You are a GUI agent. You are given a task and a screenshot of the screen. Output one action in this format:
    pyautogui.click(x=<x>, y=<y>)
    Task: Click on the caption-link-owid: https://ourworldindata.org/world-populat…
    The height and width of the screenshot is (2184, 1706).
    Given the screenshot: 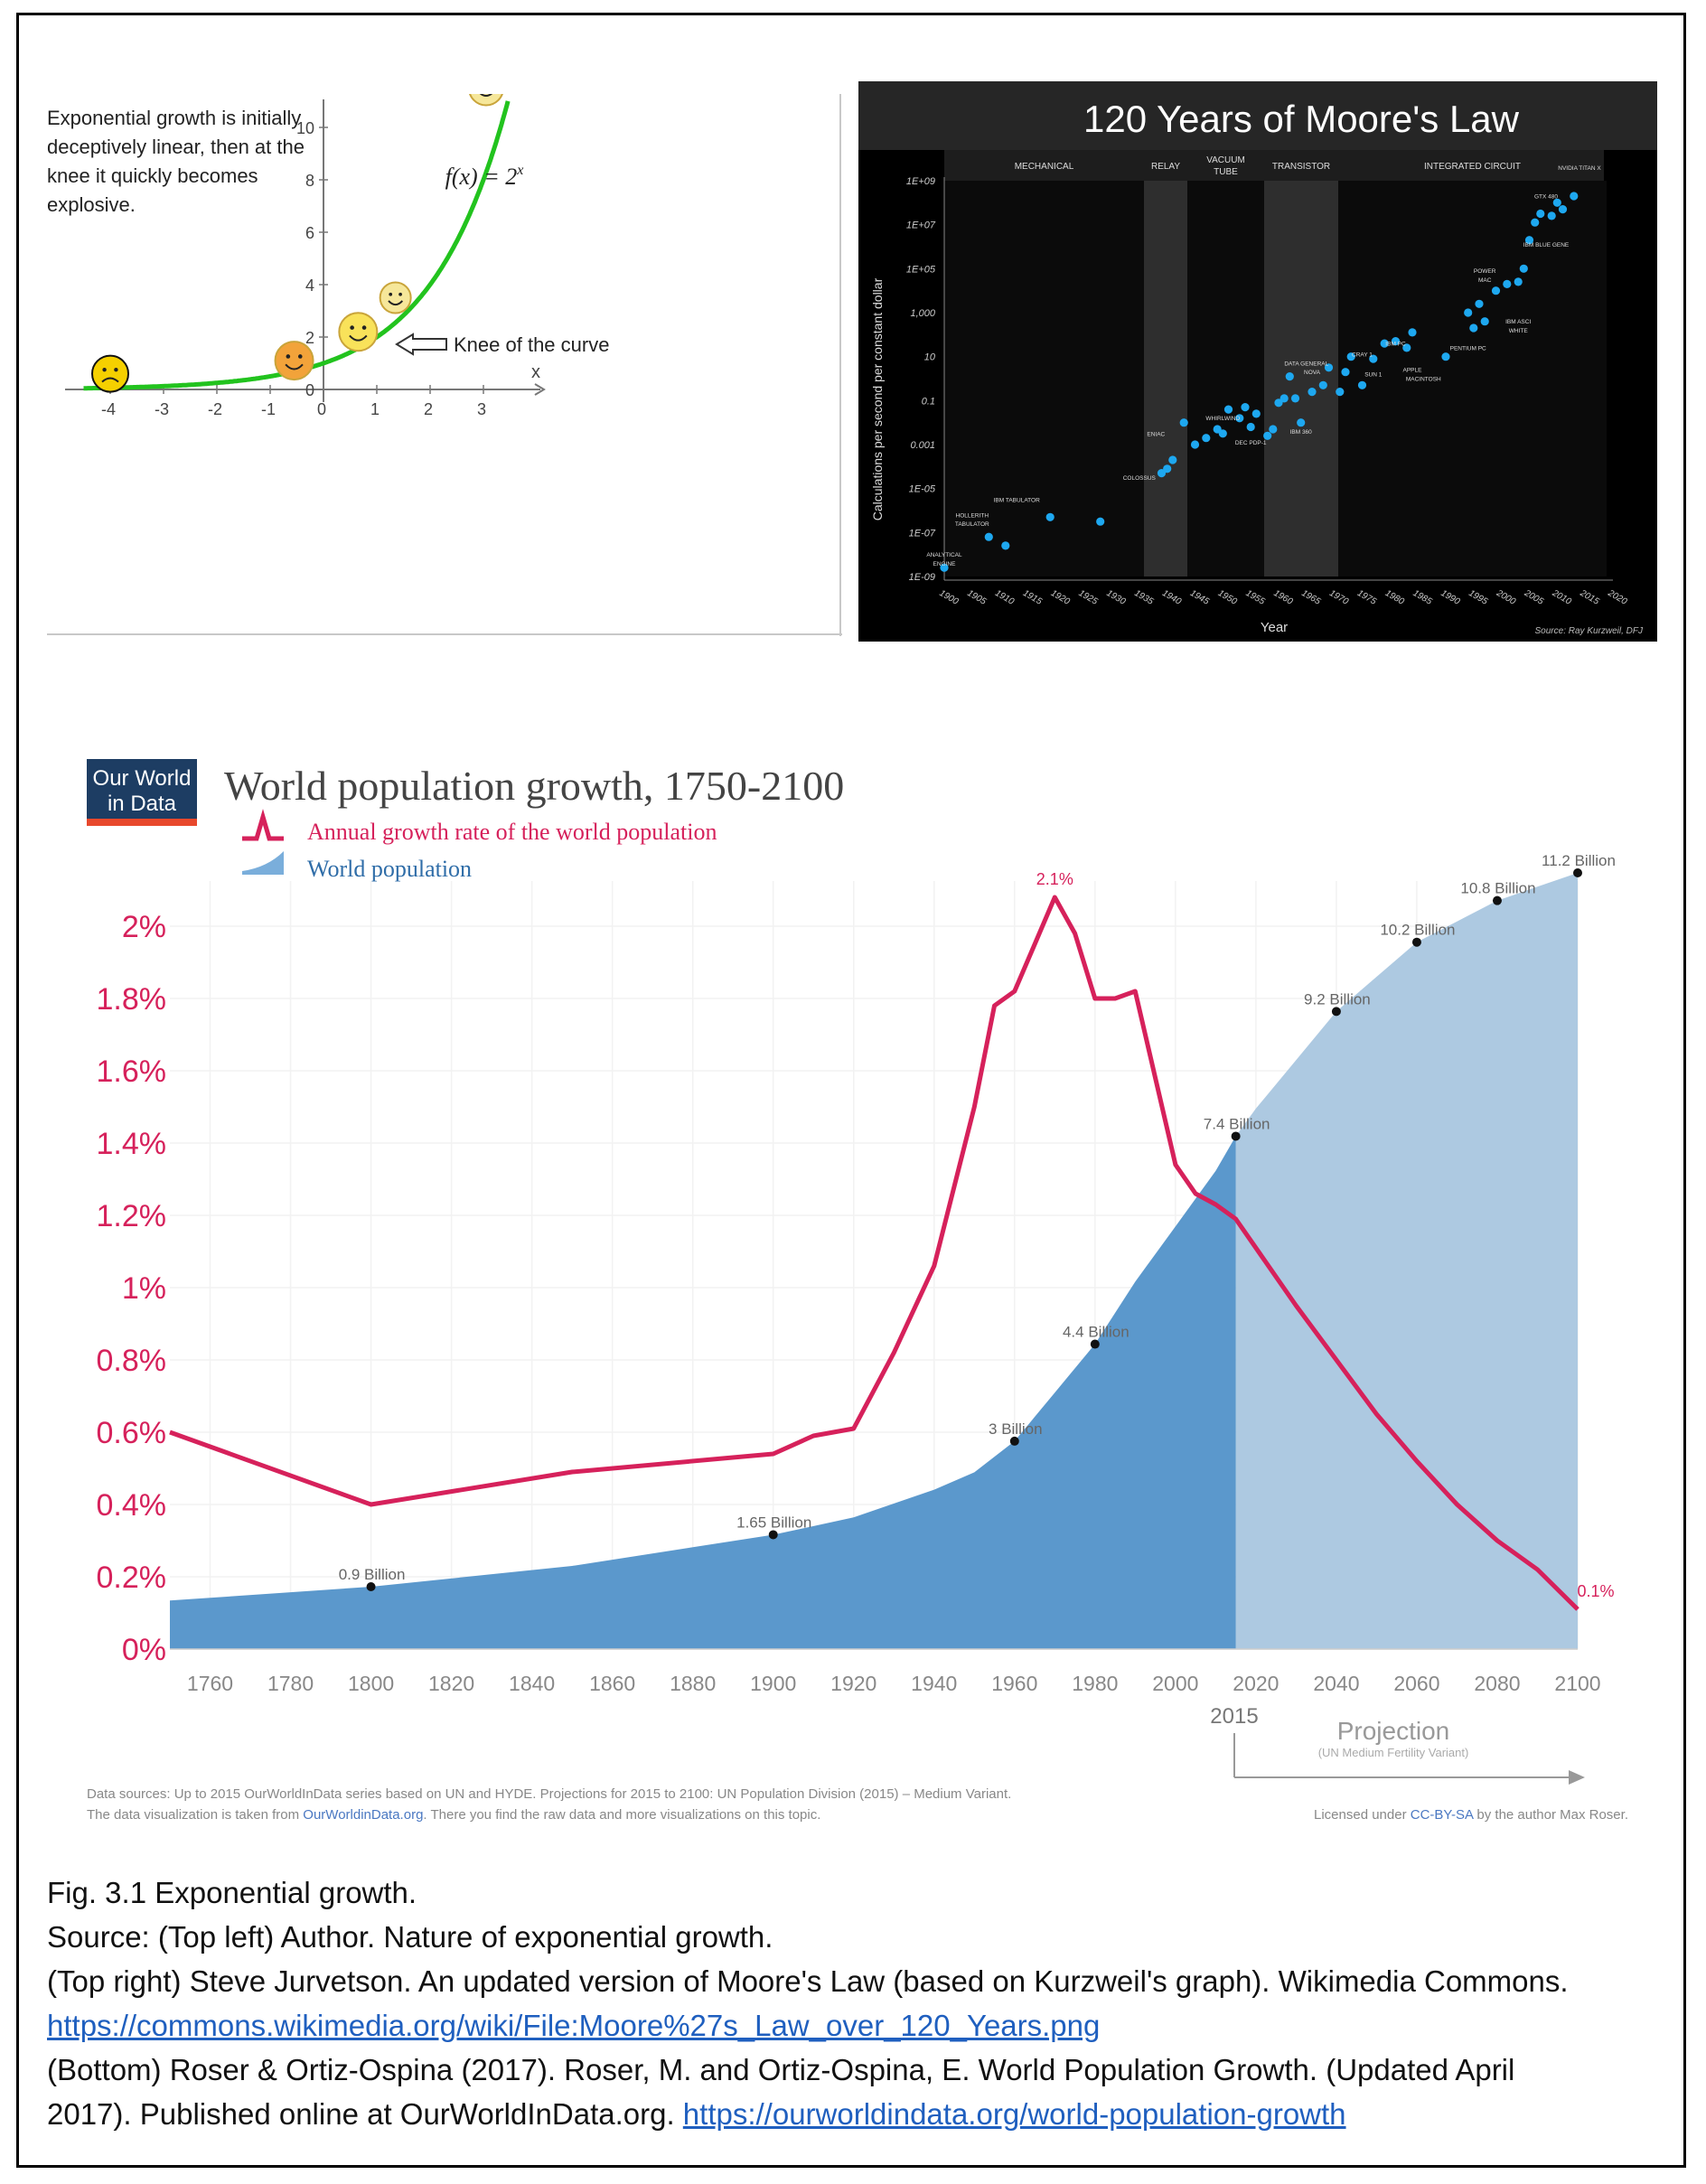 What is the action you would take?
    pyautogui.click(x=1014, y=2114)
    